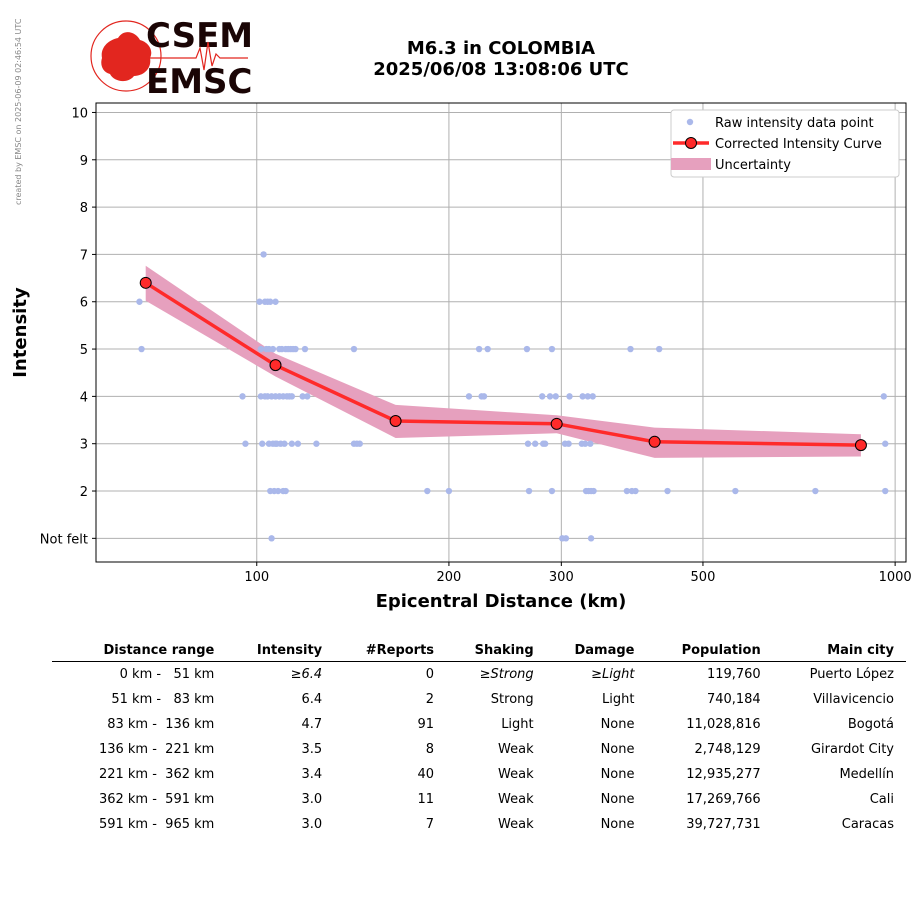 Image resolution: width=916 pixels, height=905 pixels. Describe the element at coordinates (852, 749) in the screenshot. I see `cell-city: Girardot City` at that location.